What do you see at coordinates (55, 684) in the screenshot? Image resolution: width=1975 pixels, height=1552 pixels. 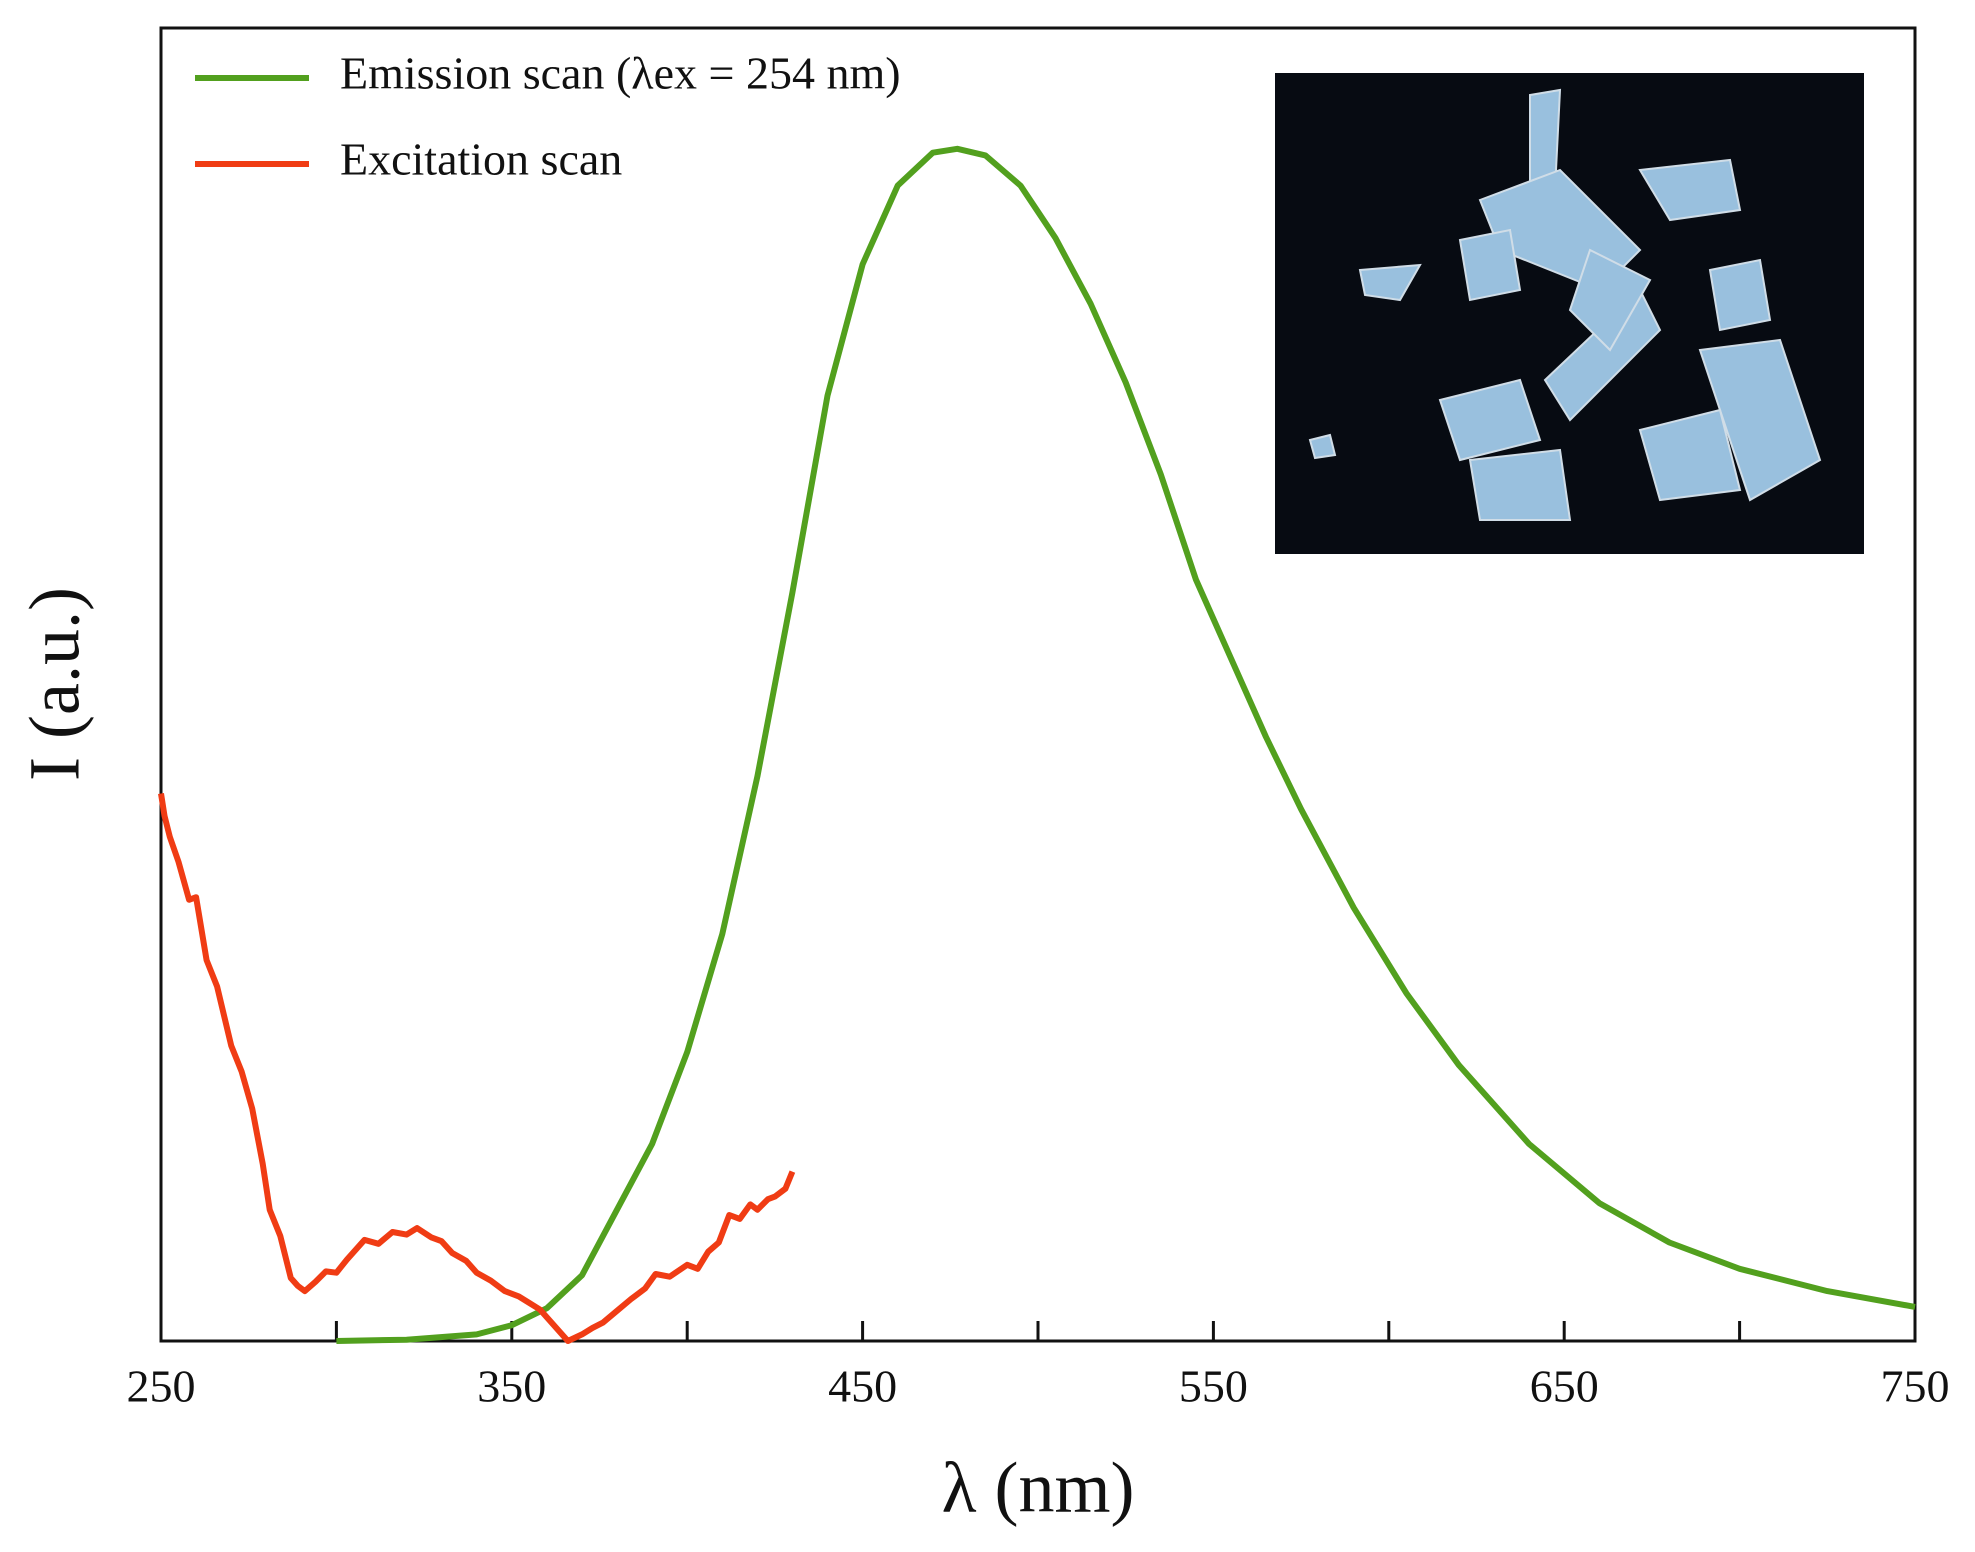 I see `y-axis-label: I (a.u.)` at bounding box center [55, 684].